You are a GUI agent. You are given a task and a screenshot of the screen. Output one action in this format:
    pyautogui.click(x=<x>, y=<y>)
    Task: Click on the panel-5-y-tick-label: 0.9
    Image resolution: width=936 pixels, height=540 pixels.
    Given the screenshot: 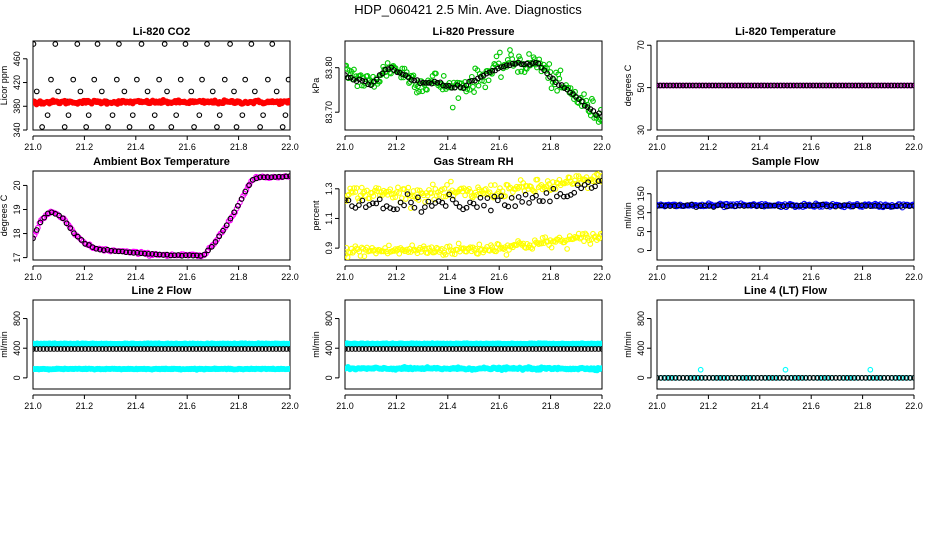 What is the action you would take?
    pyautogui.click(x=329, y=248)
    